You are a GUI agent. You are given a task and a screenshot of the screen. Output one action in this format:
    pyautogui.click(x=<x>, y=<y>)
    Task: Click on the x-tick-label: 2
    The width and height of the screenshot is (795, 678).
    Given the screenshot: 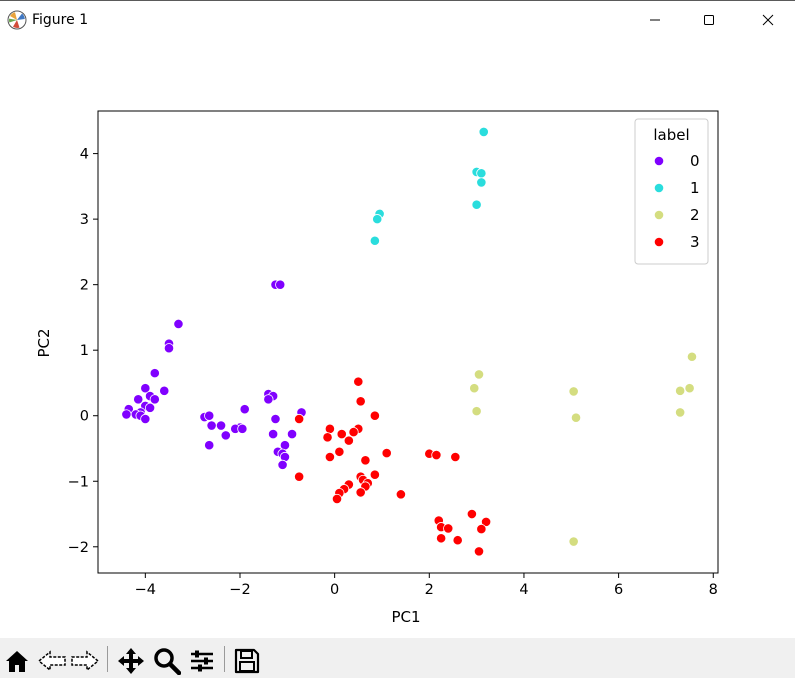 What is the action you would take?
    pyautogui.click(x=429, y=590)
    